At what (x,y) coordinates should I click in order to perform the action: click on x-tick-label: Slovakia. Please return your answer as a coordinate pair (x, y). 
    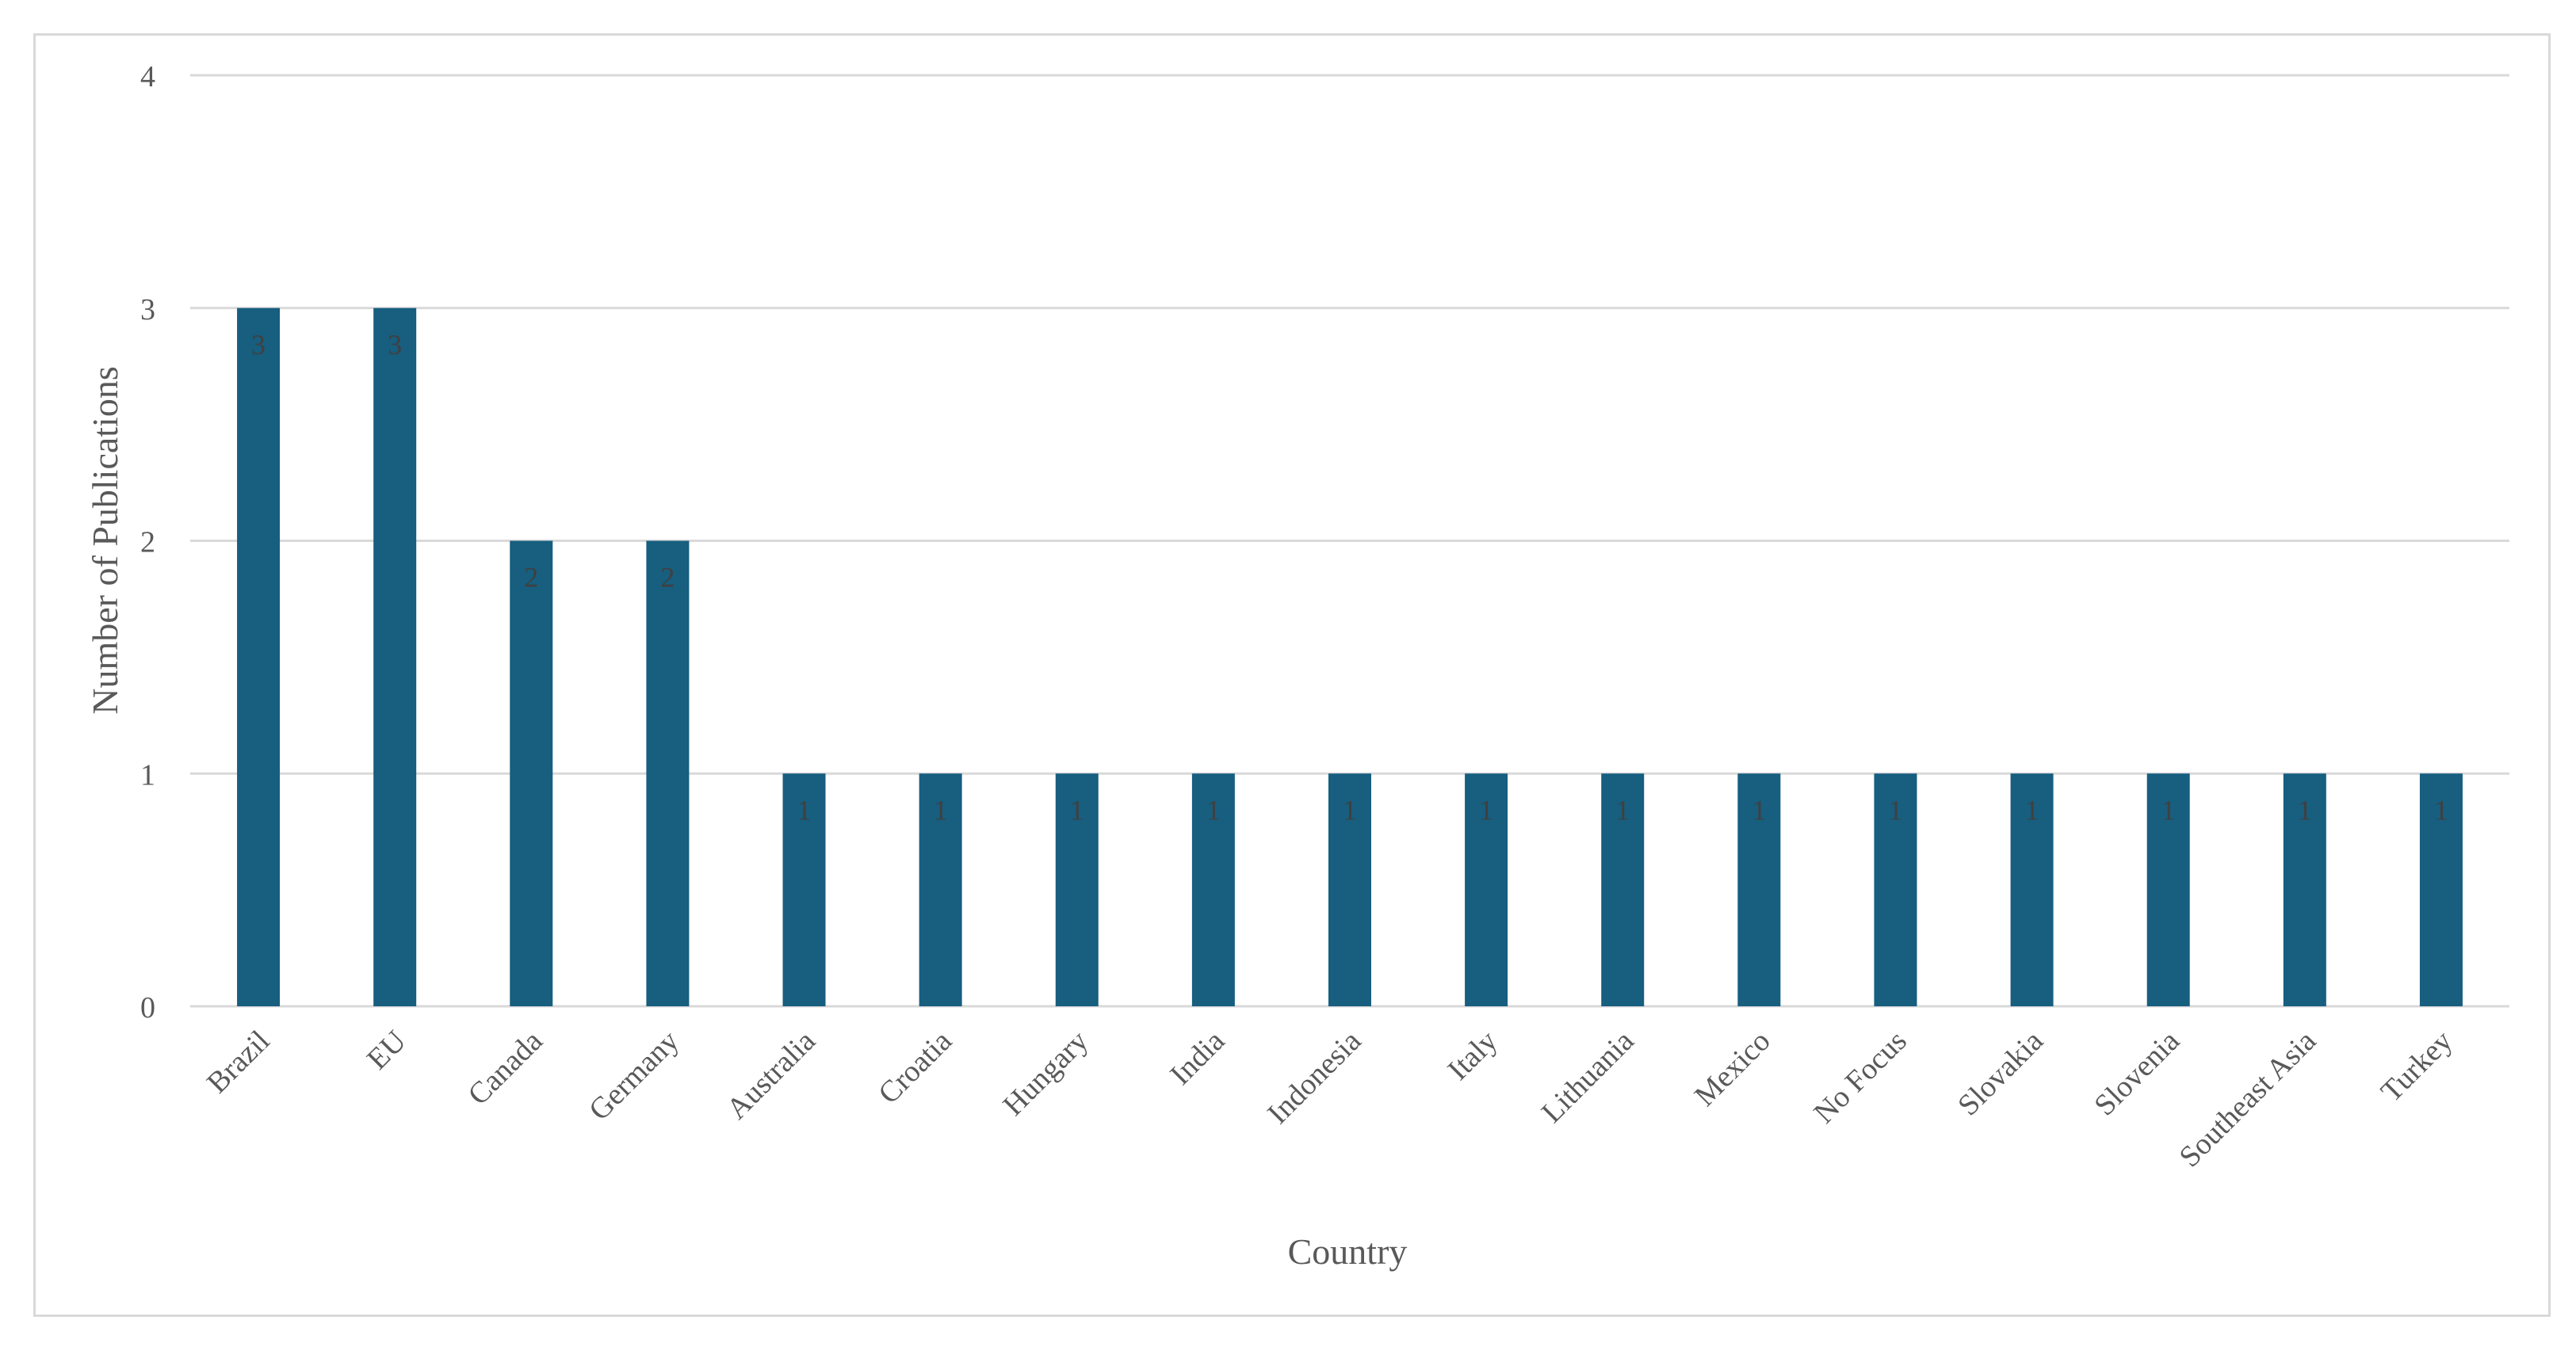
    Looking at the image, I should click on (2000, 1074).